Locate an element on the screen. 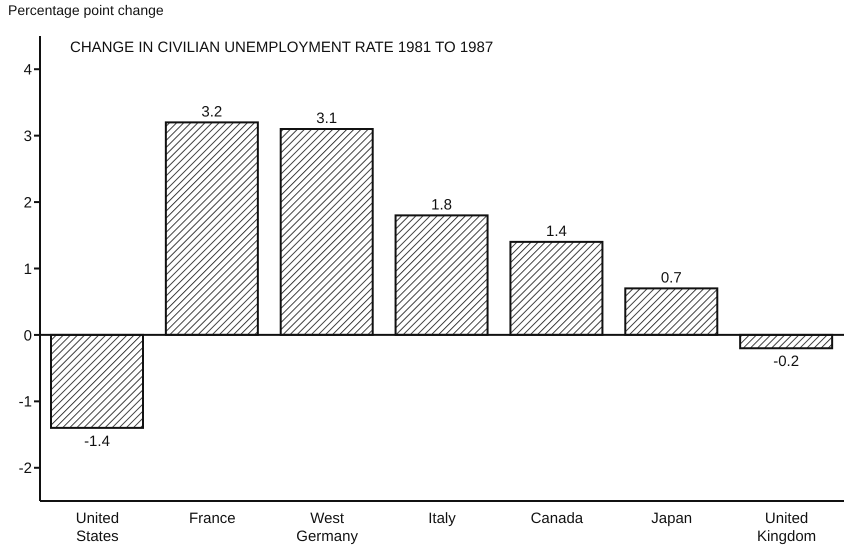 This screenshot has width=852, height=557. x-tick-label: United States is located at coordinates (98, 527).